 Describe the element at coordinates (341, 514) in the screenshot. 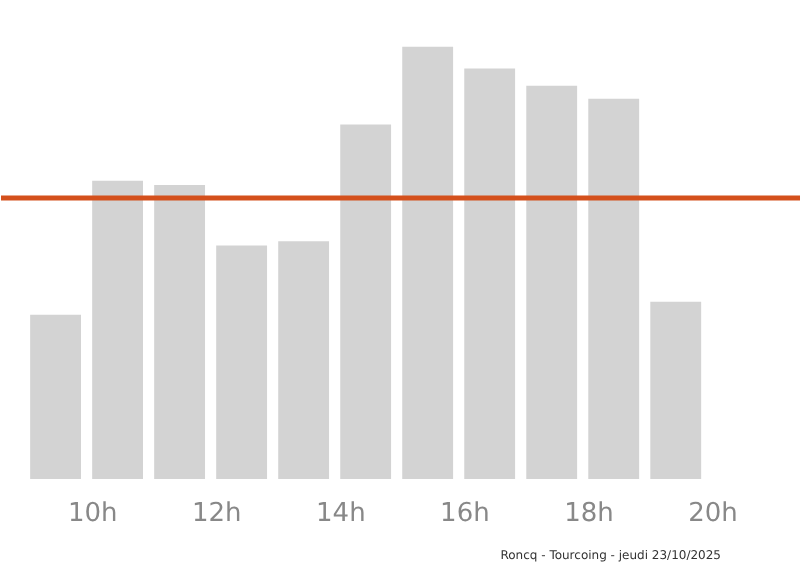

I see `x-tick-label: 14h` at that location.